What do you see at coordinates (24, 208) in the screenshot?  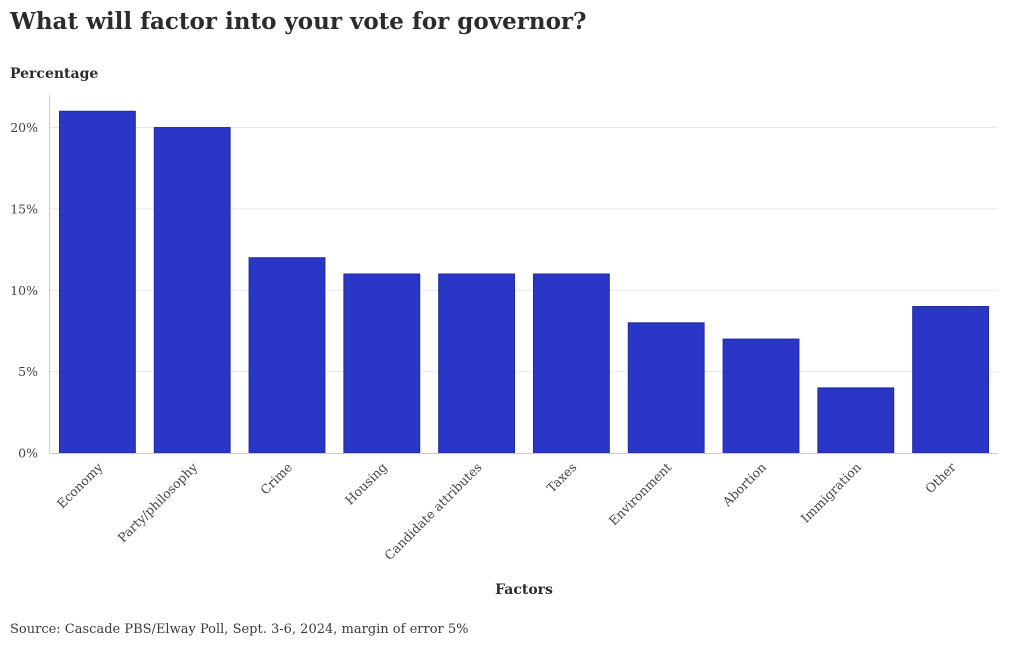 I see `y-tick-label: 15%` at bounding box center [24, 208].